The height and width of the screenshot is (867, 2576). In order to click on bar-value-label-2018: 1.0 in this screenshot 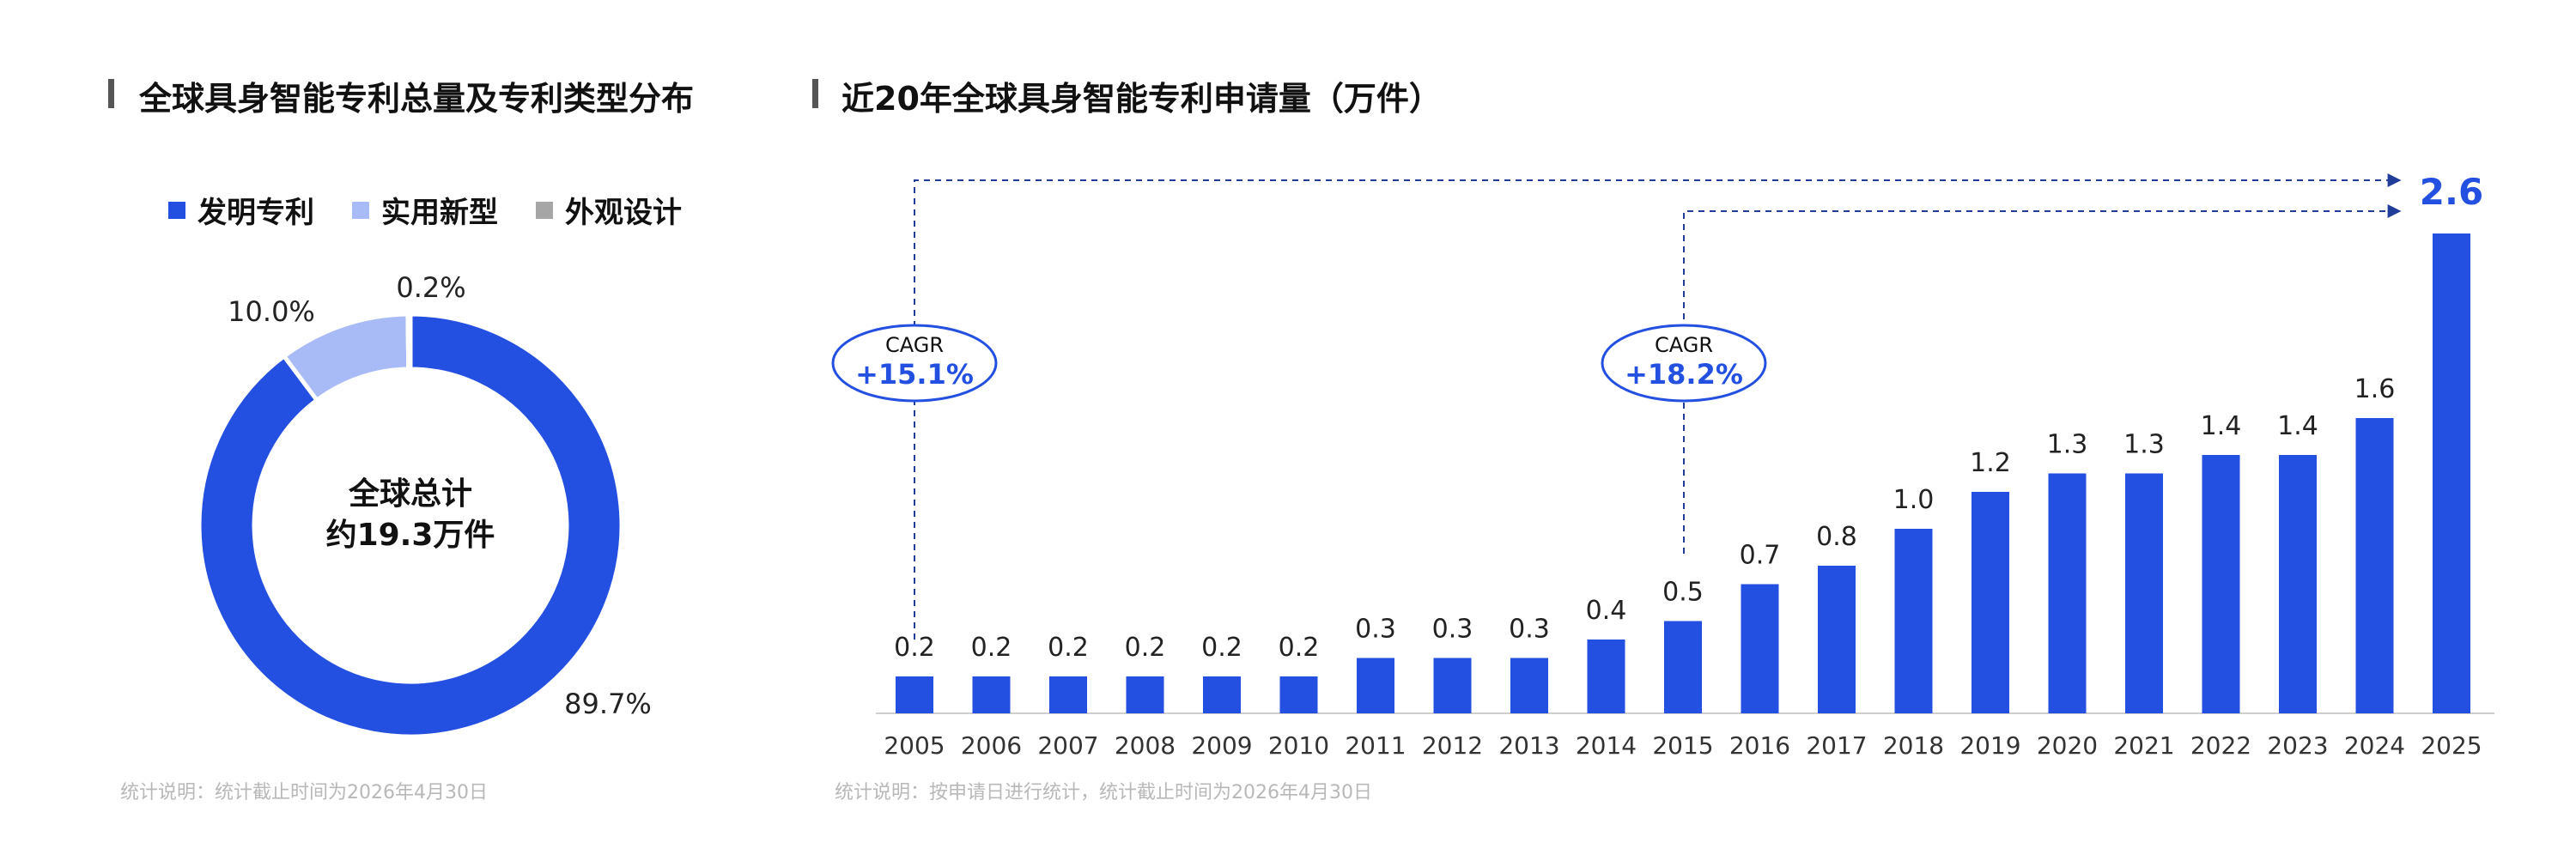, I will do `click(1914, 500)`.